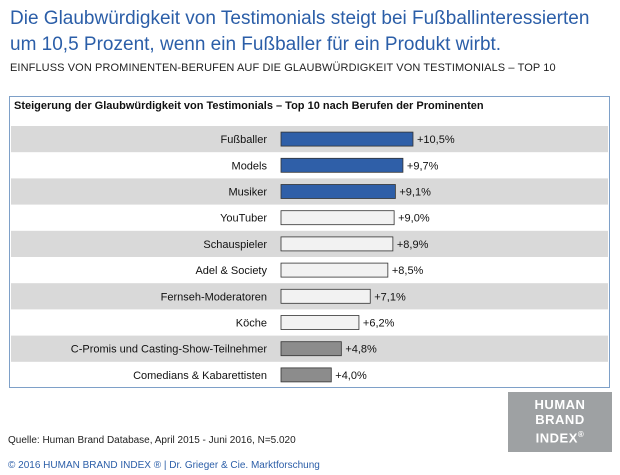 The width and height of the screenshot is (620, 475). What do you see at coordinates (251, 324) in the screenshot?
I see `category-label: Köche` at bounding box center [251, 324].